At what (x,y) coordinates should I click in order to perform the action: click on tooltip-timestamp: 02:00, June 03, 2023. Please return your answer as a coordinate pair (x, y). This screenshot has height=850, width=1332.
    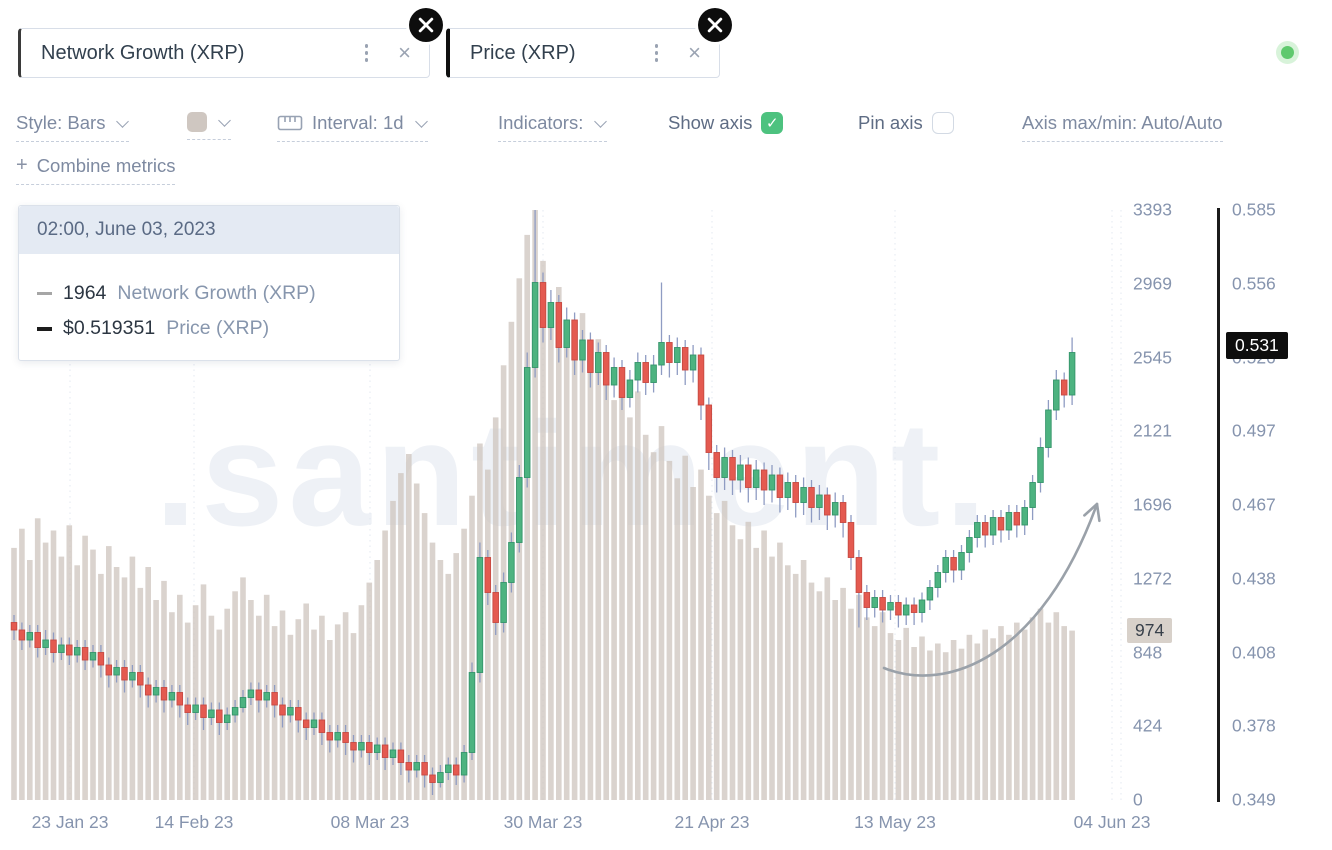
    Looking at the image, I should click on (209, 230).